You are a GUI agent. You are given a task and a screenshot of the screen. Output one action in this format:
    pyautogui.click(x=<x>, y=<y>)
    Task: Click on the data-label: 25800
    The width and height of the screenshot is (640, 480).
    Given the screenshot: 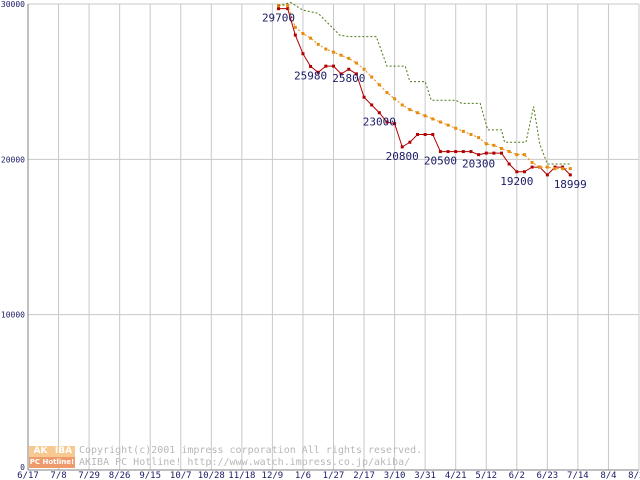 What is the action you would take?
    pyautogui.click(x=348, y=78)
    